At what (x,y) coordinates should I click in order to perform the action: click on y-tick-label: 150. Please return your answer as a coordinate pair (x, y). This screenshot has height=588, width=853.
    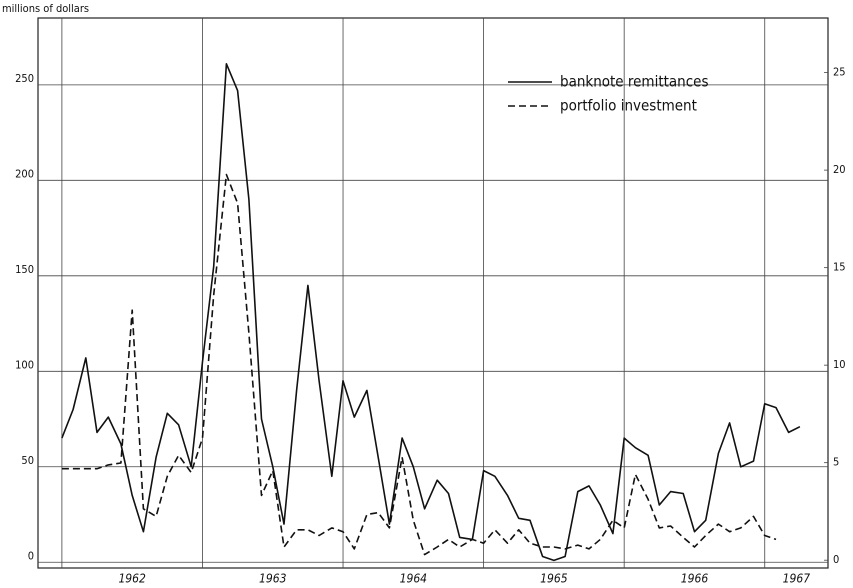
    Looking at the image, I should click on (24, 269).